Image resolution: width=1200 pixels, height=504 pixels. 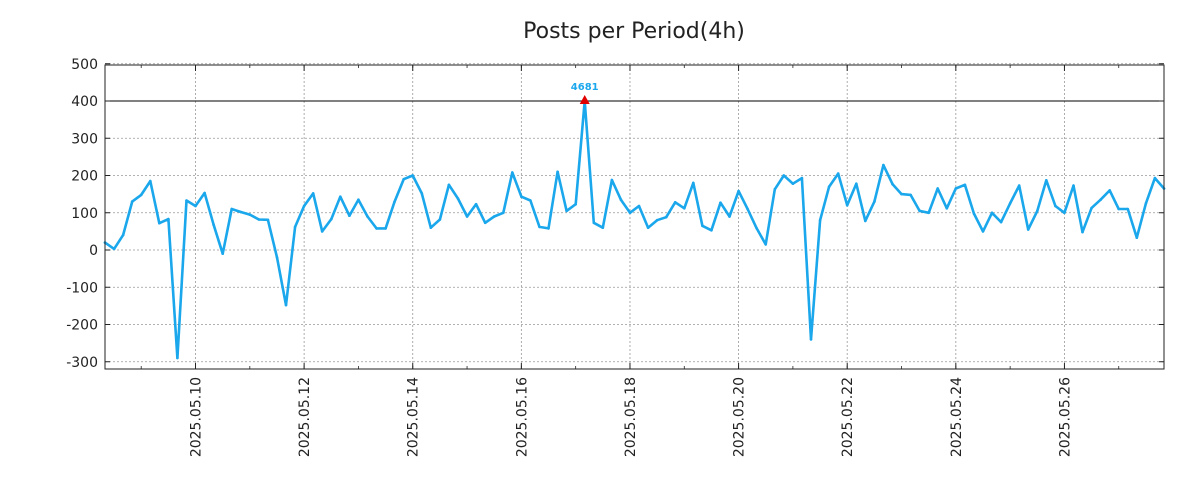 I want to click on peak-marker, so click(x=584, y=99).